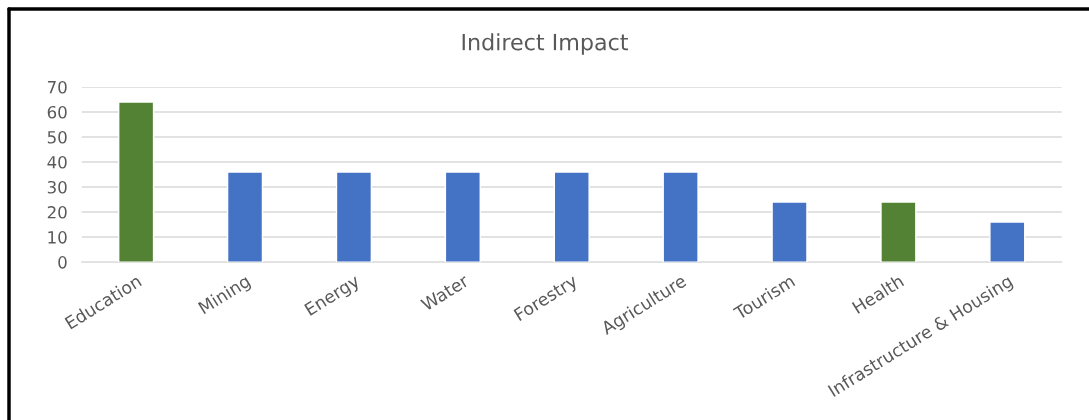 The height and width of the screenshot is (420, 1089). What do you see at coordinates (57, 187) in the screenshot?
I see `y-tick-label: 30` at bounding box center [57, 187].